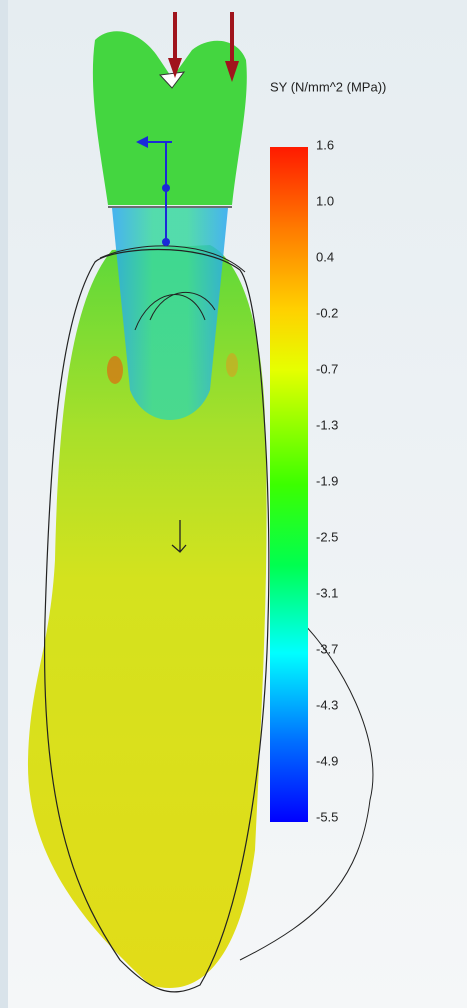 The height and width of the screenshot is (1008, 467). Describe the element at coordinates (327, 424) in the screenshot. I see `legend-tick-label: -1.3` at that location.